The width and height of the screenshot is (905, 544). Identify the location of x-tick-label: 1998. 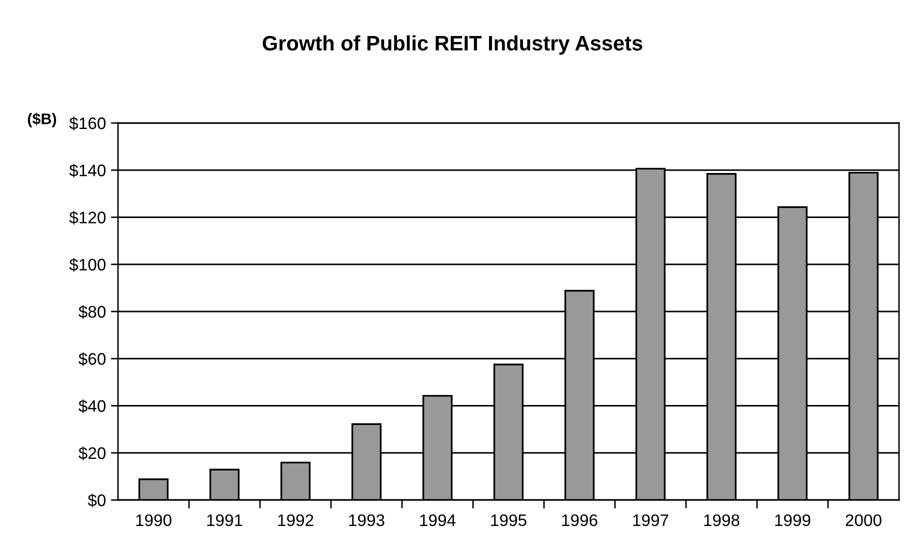
(722, 520).